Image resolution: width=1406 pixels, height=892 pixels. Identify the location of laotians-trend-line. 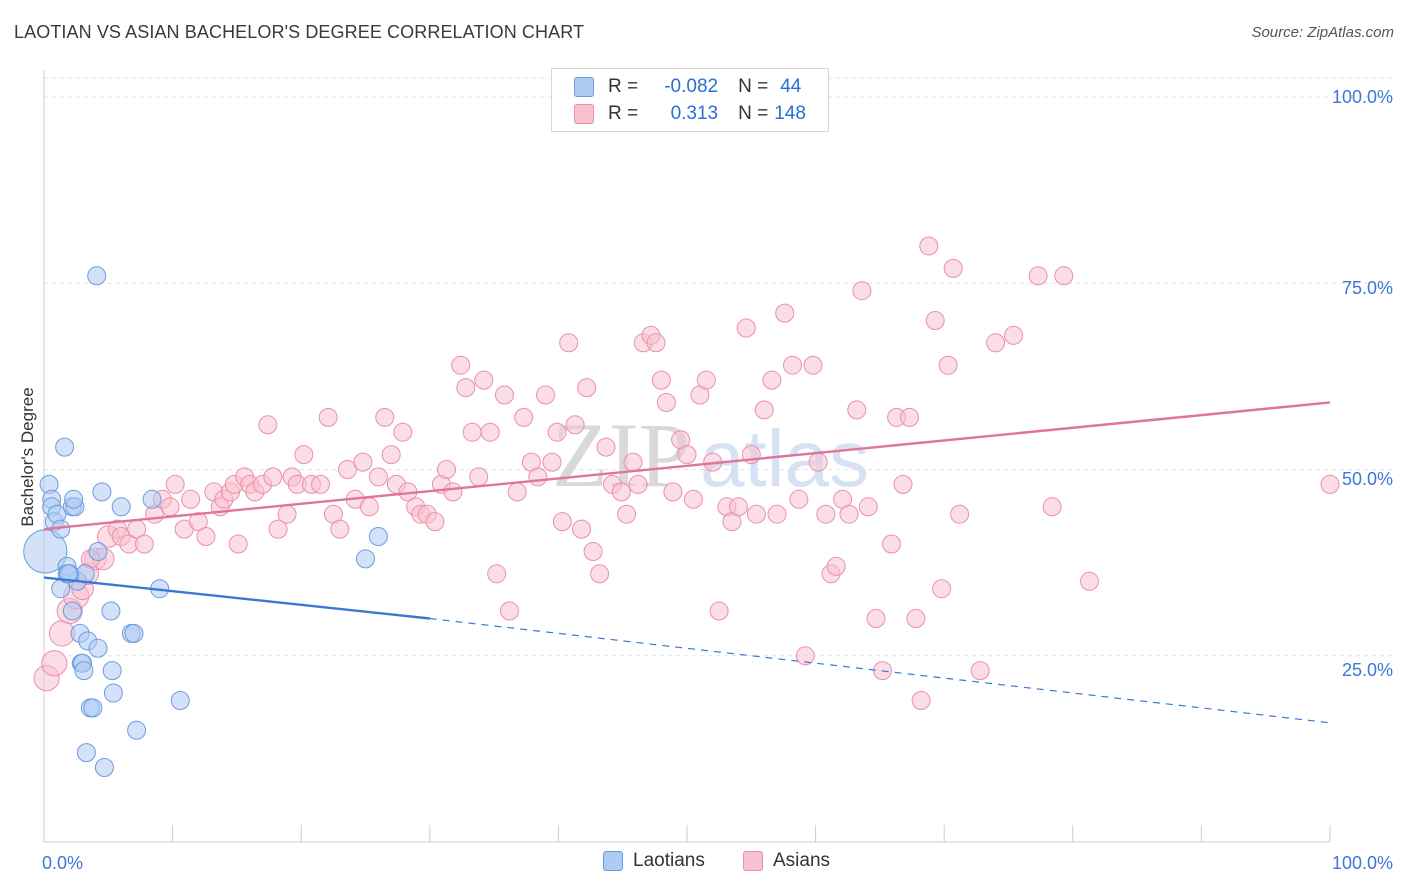
(236, 598).